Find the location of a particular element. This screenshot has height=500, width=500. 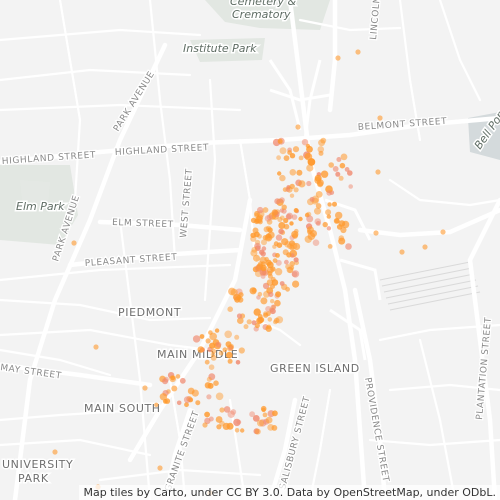

institute-park-area is located at coordinates (227, 50).